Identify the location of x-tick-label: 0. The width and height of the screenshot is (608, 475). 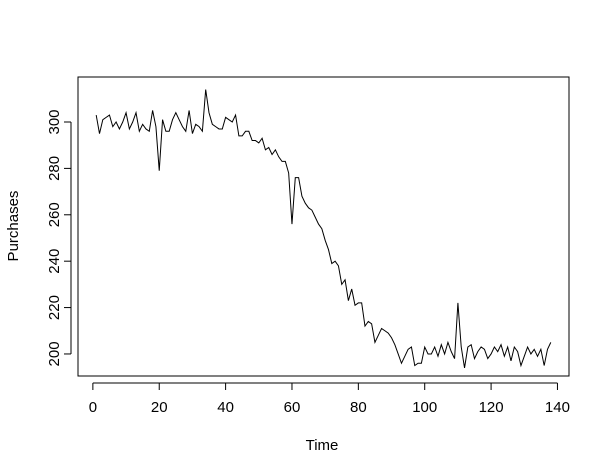
(93, 407).